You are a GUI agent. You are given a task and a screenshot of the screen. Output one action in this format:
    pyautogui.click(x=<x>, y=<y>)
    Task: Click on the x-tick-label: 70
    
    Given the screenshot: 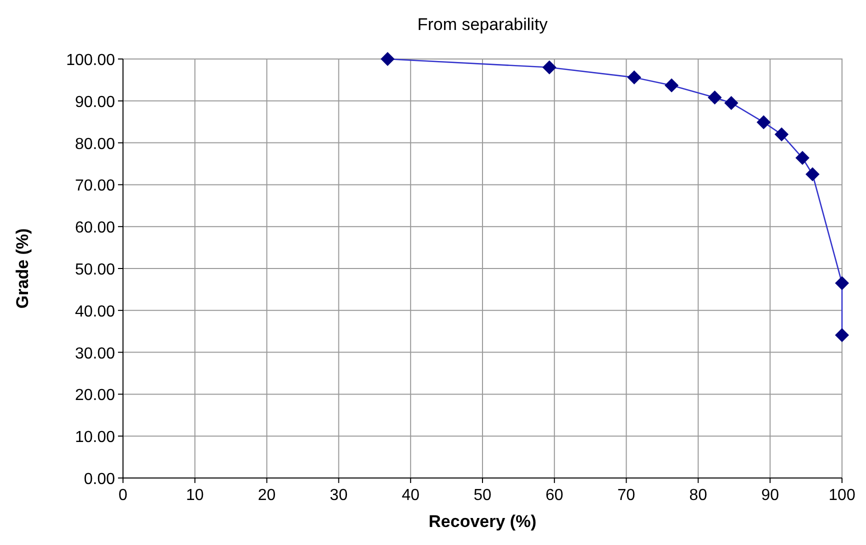 What is the action you would take?
    pyautogui.click(x=626, y=495)
    